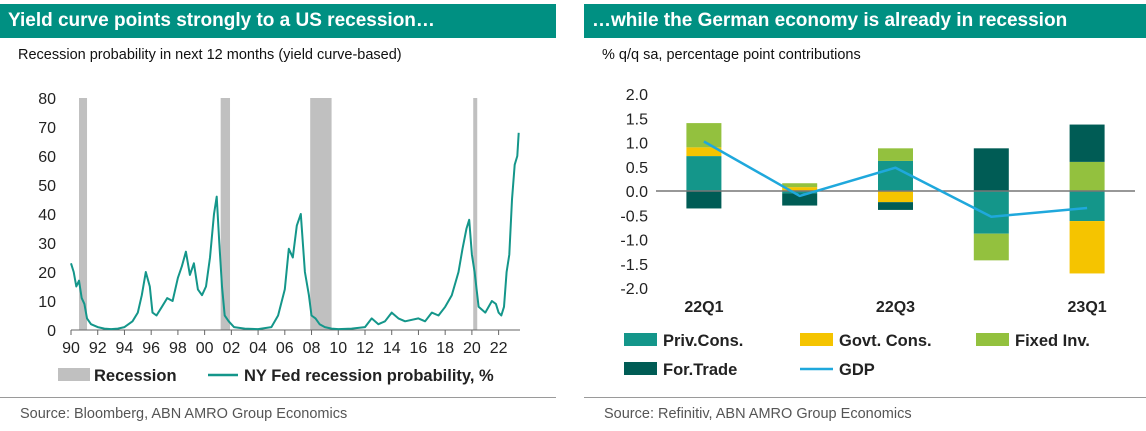  Describe the element at coordinates (703, 307) in the screenshot. I see `x-tick-label: 22Q1` at that location.